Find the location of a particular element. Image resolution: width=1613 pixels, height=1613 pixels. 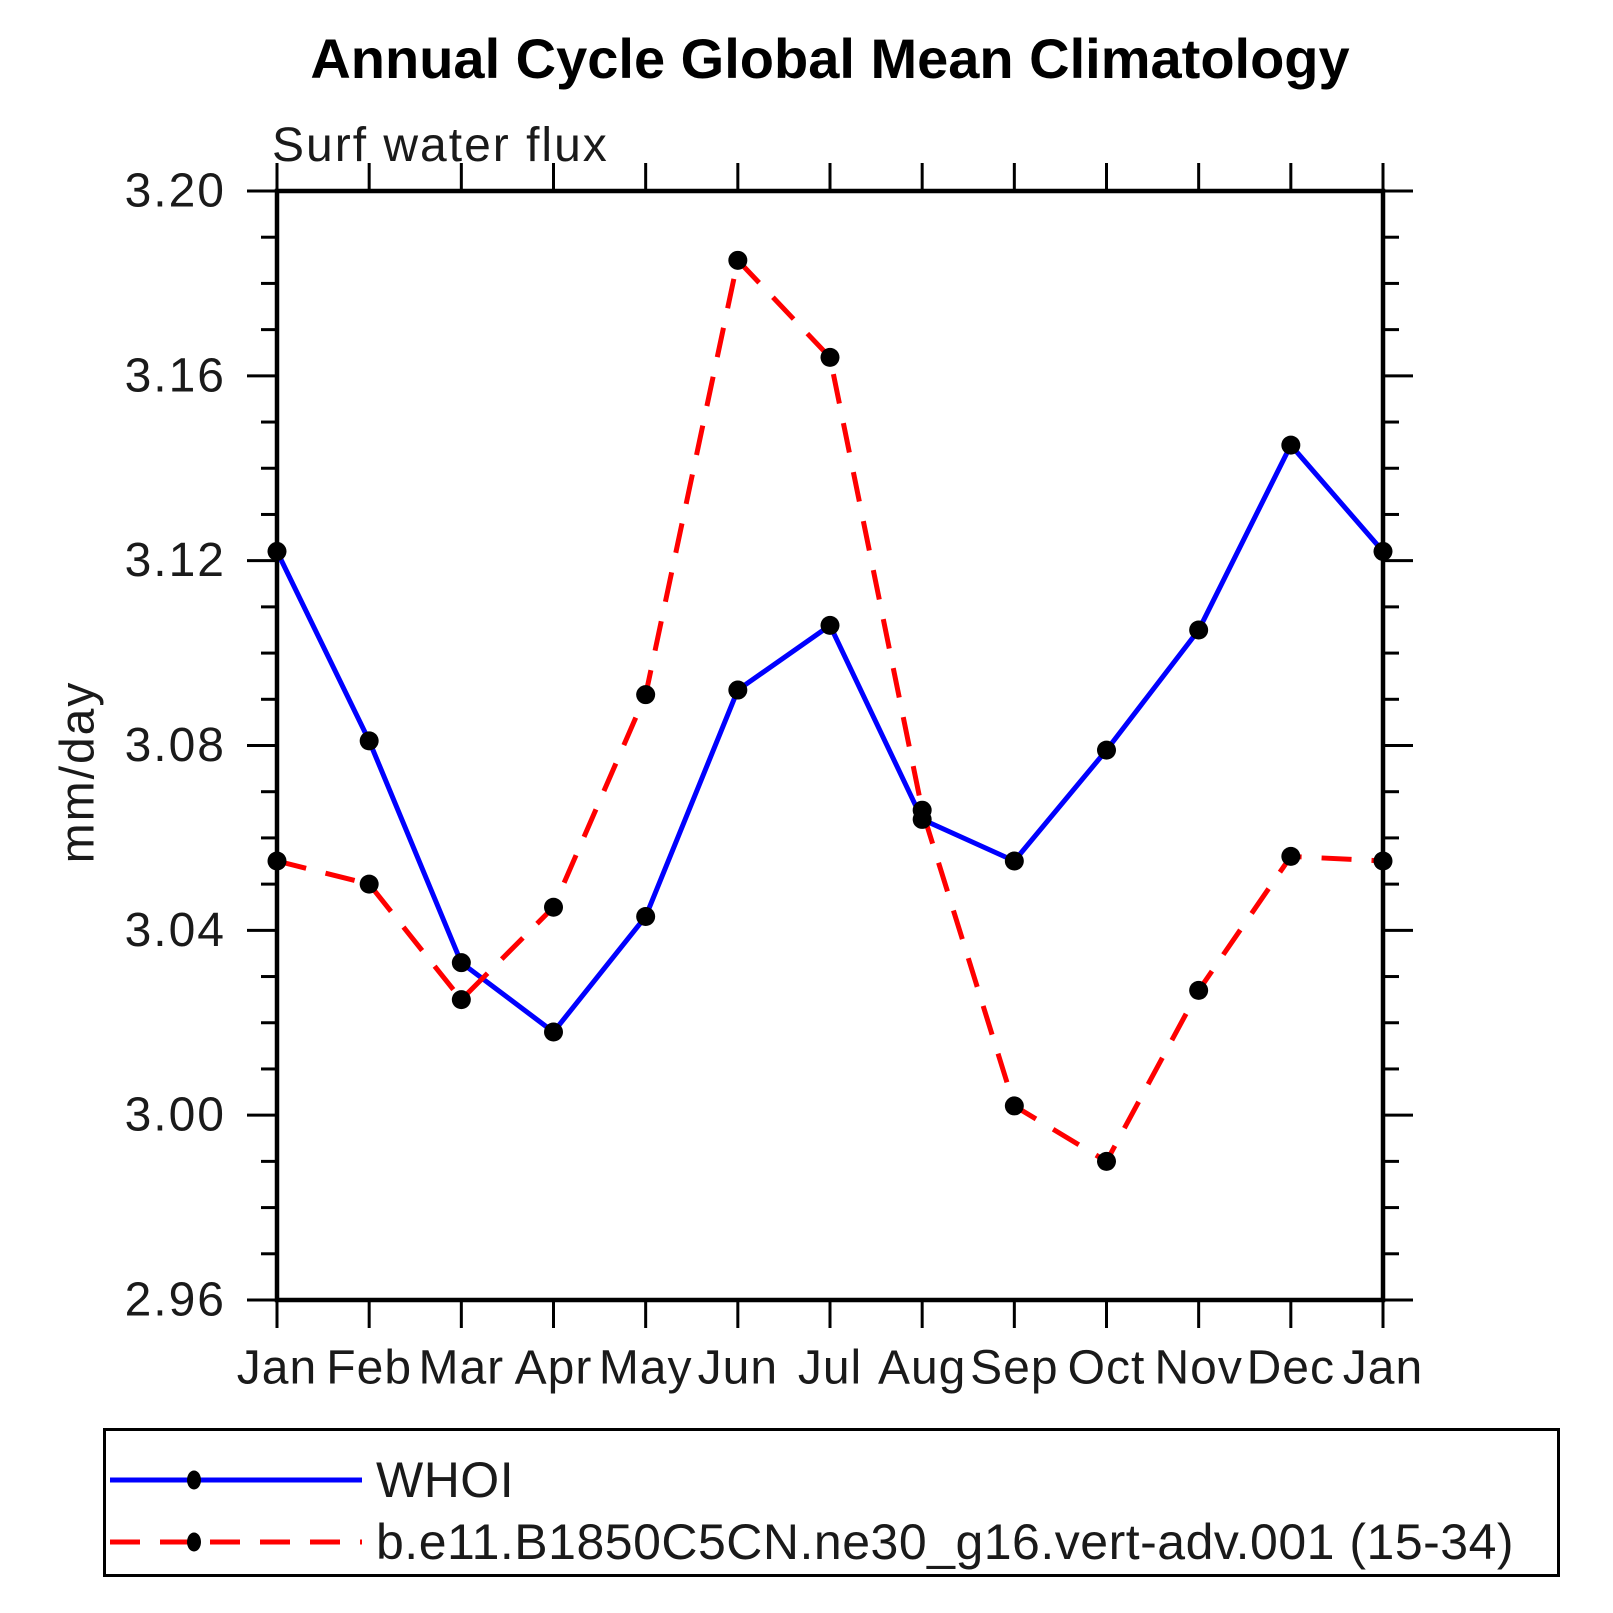

x-tick-label: Apr is located at coordinates (554, 1368).